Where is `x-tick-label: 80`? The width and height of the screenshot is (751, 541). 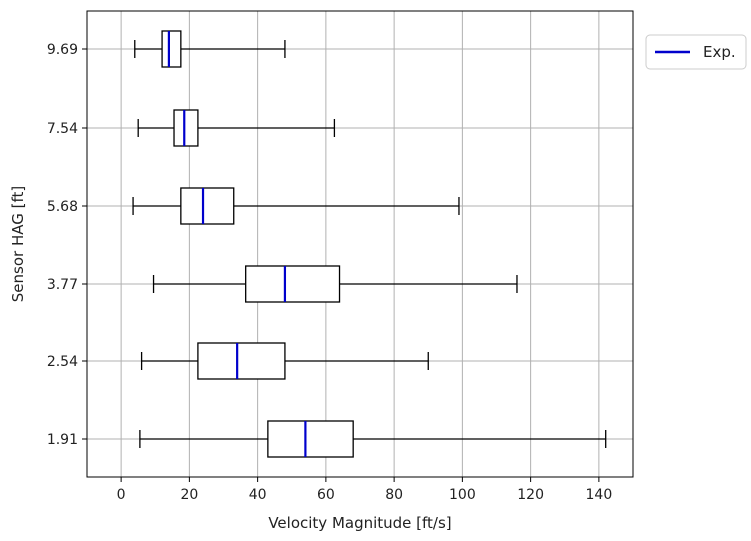
x-tick-label: 80 is located at coordinates (394, 495).